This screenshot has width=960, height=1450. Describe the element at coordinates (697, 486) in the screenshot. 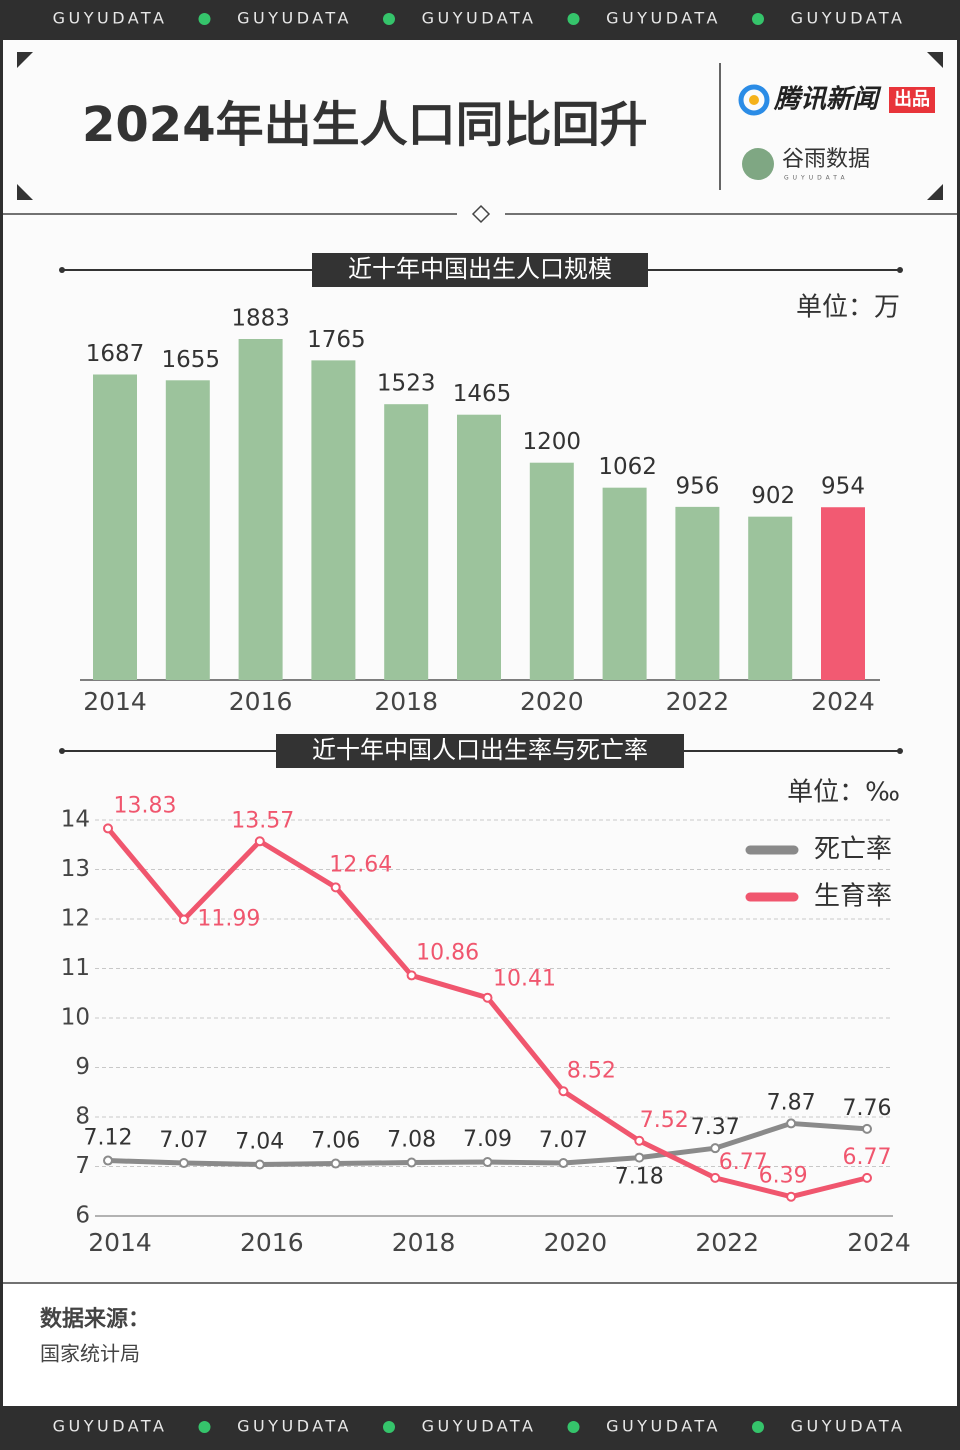

I see `value-label: 956` at that location.